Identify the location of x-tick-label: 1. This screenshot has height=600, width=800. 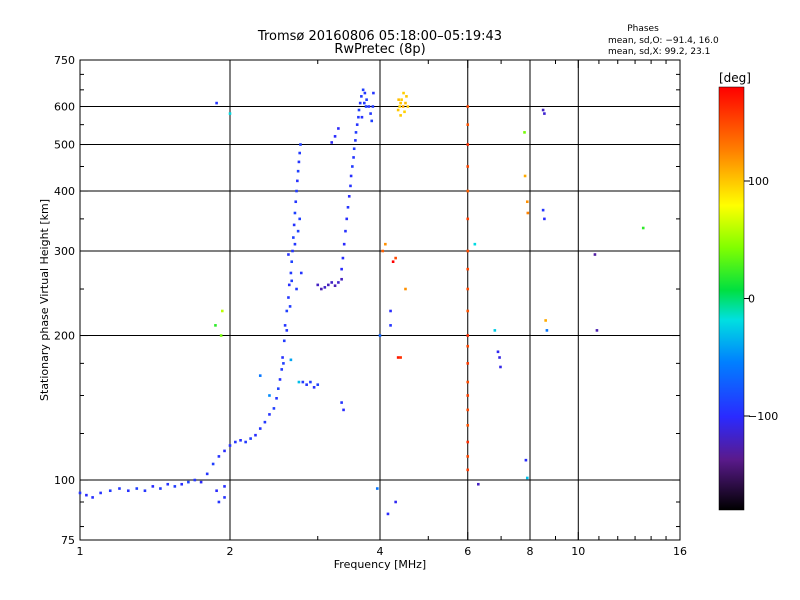
(80, 551).